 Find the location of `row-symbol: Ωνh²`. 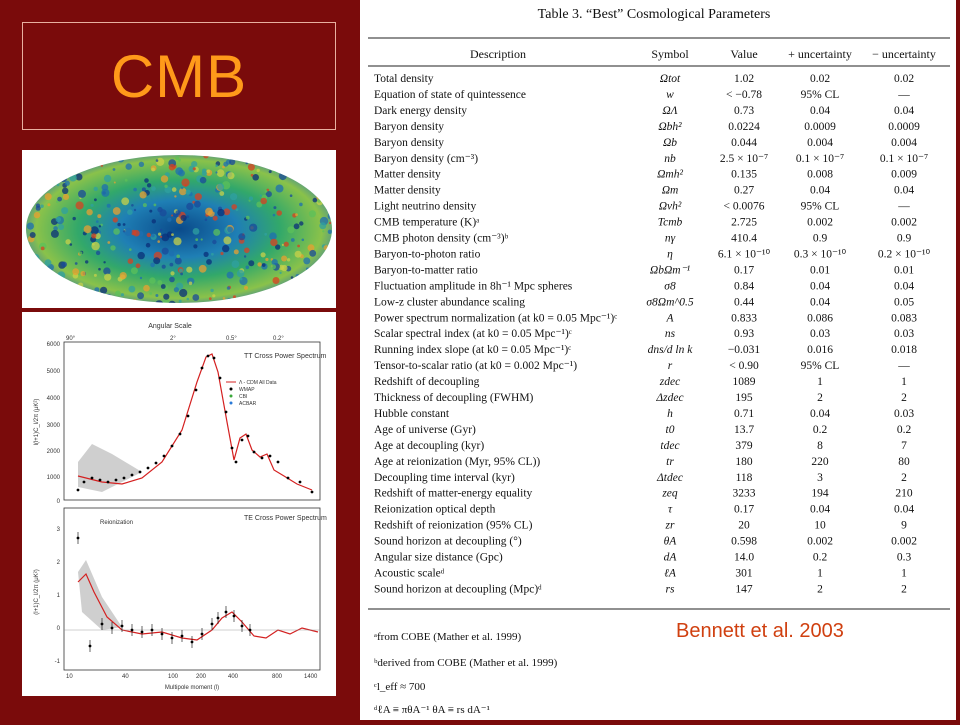

row-symbol: Ωνh² is located at coordinates (670, 207).